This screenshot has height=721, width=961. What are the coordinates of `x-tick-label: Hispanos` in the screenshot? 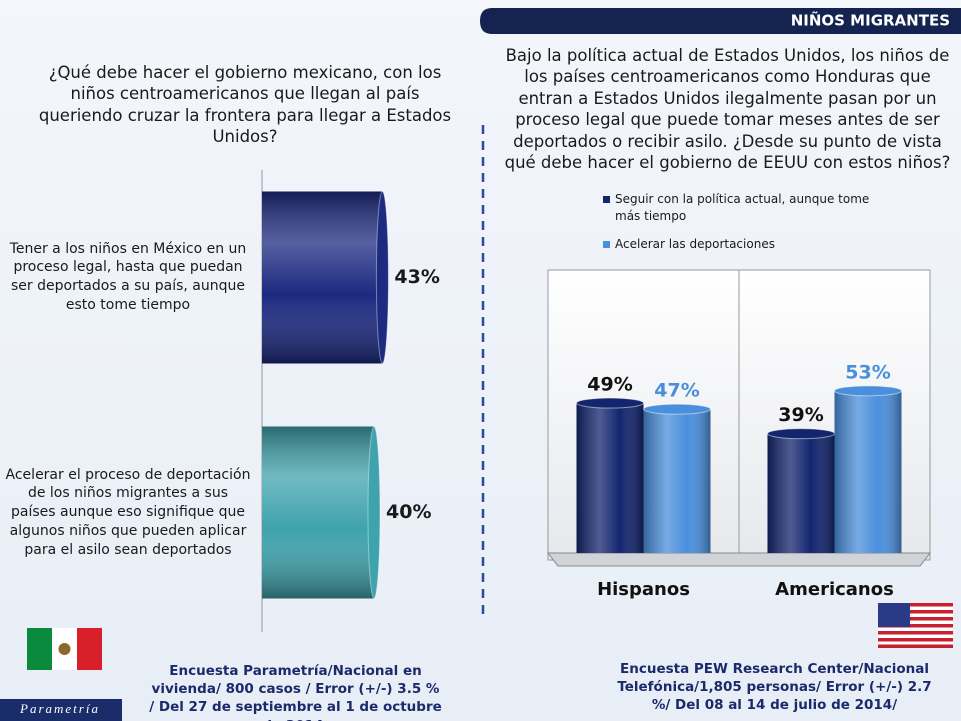 It's located at (643, 589).